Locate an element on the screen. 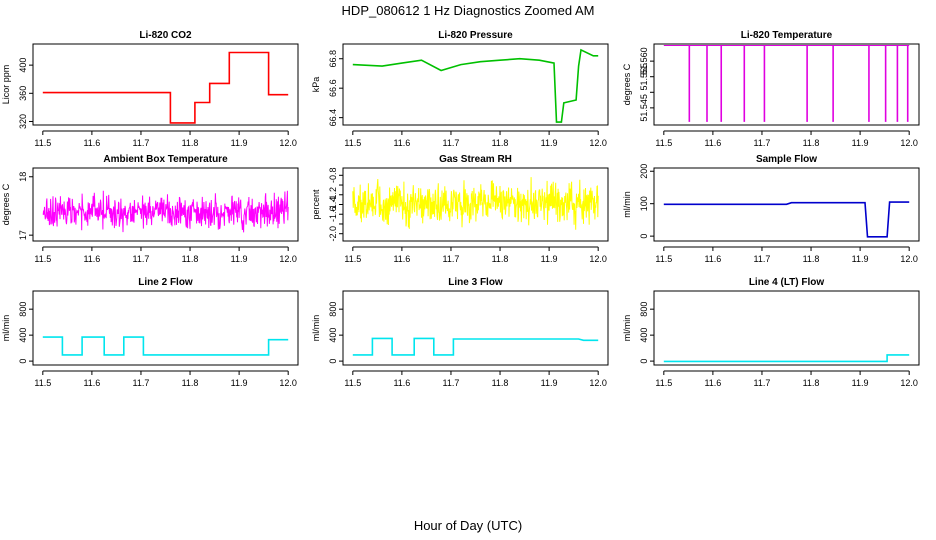  y-tick-label: -1.2 is located at coordinates (333, 195).